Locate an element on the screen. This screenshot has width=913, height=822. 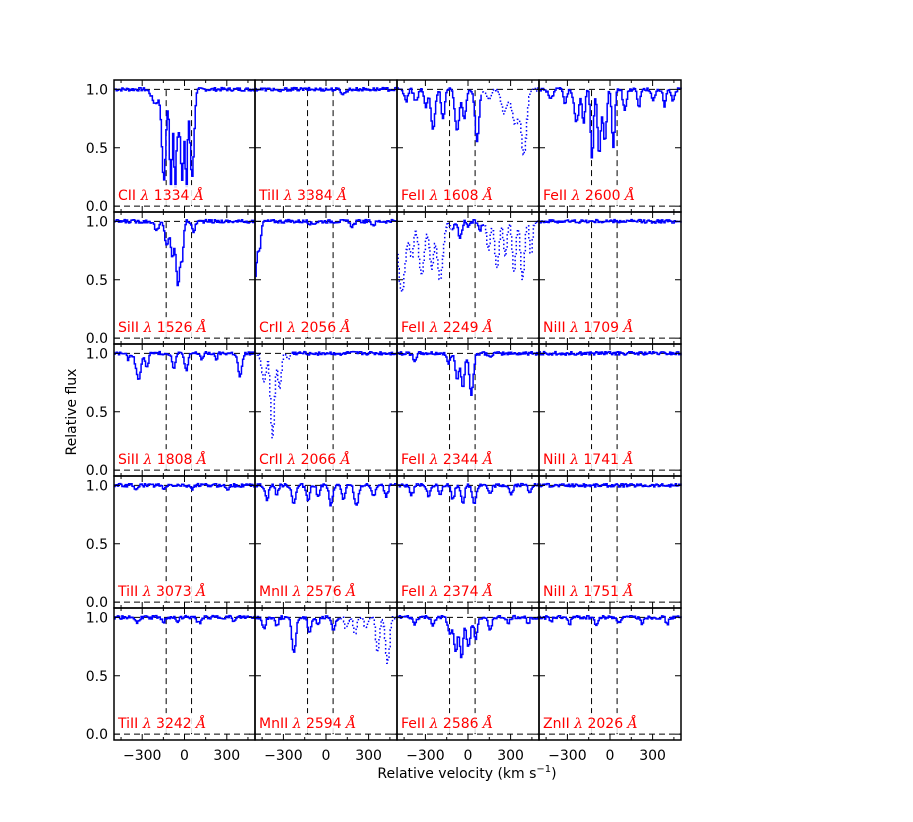
panel-tiii-3242: TiII λ 3242 Å 0.0 0.5 1.0 −300 0 300 is located at coordinates (171, 685).